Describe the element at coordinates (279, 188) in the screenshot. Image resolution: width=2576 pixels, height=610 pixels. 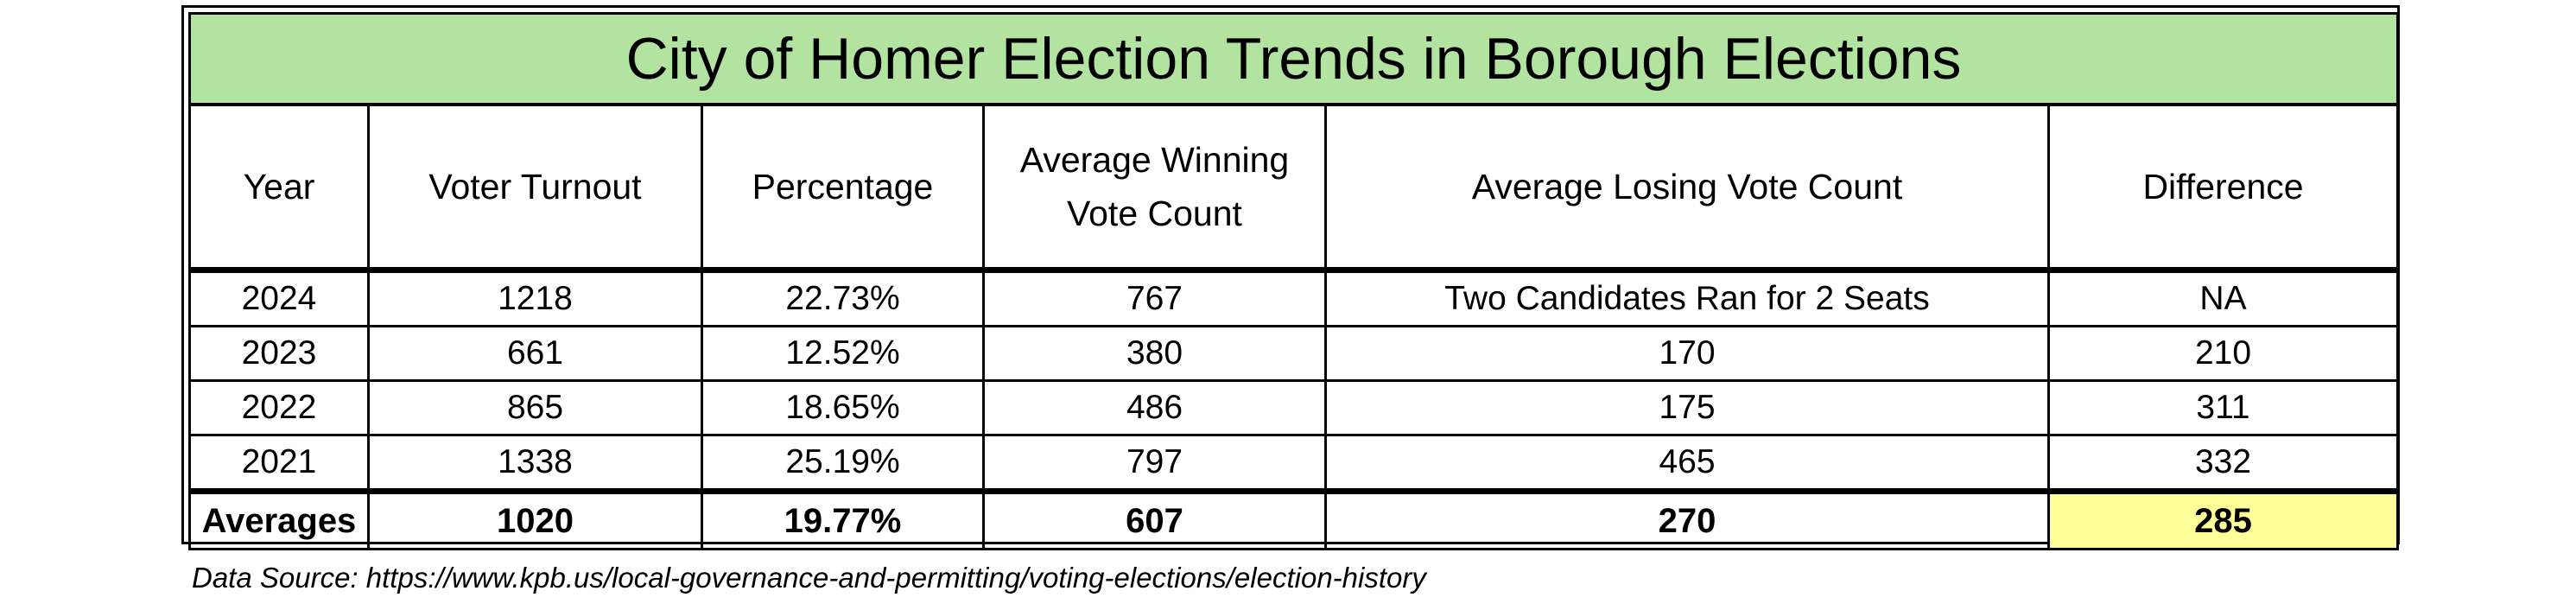
I see `header-year: Year` at that location.